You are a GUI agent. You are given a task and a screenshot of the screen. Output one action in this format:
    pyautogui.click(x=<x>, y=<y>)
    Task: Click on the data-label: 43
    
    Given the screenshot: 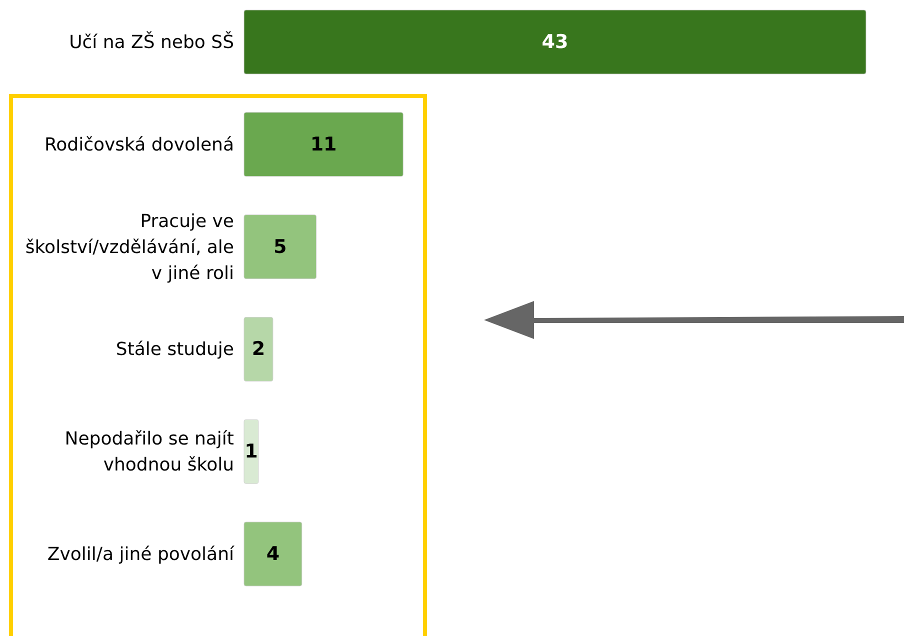 What is the action you would take?
    pyautogui.click(x=555, y=42)
    